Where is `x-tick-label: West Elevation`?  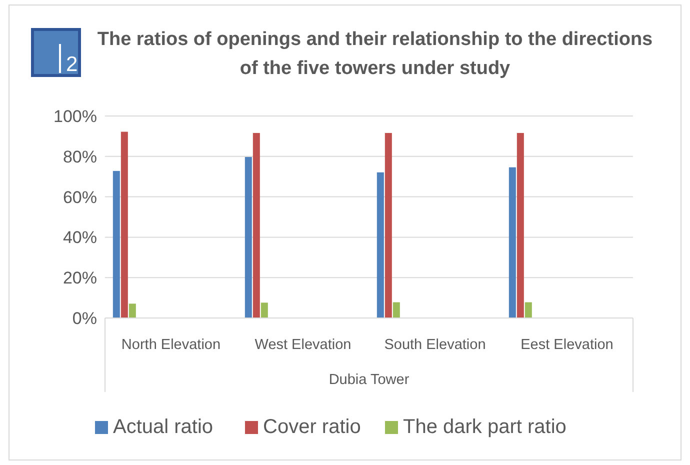
x-tick-label: West Elevation is located at coordinates (303, 345).